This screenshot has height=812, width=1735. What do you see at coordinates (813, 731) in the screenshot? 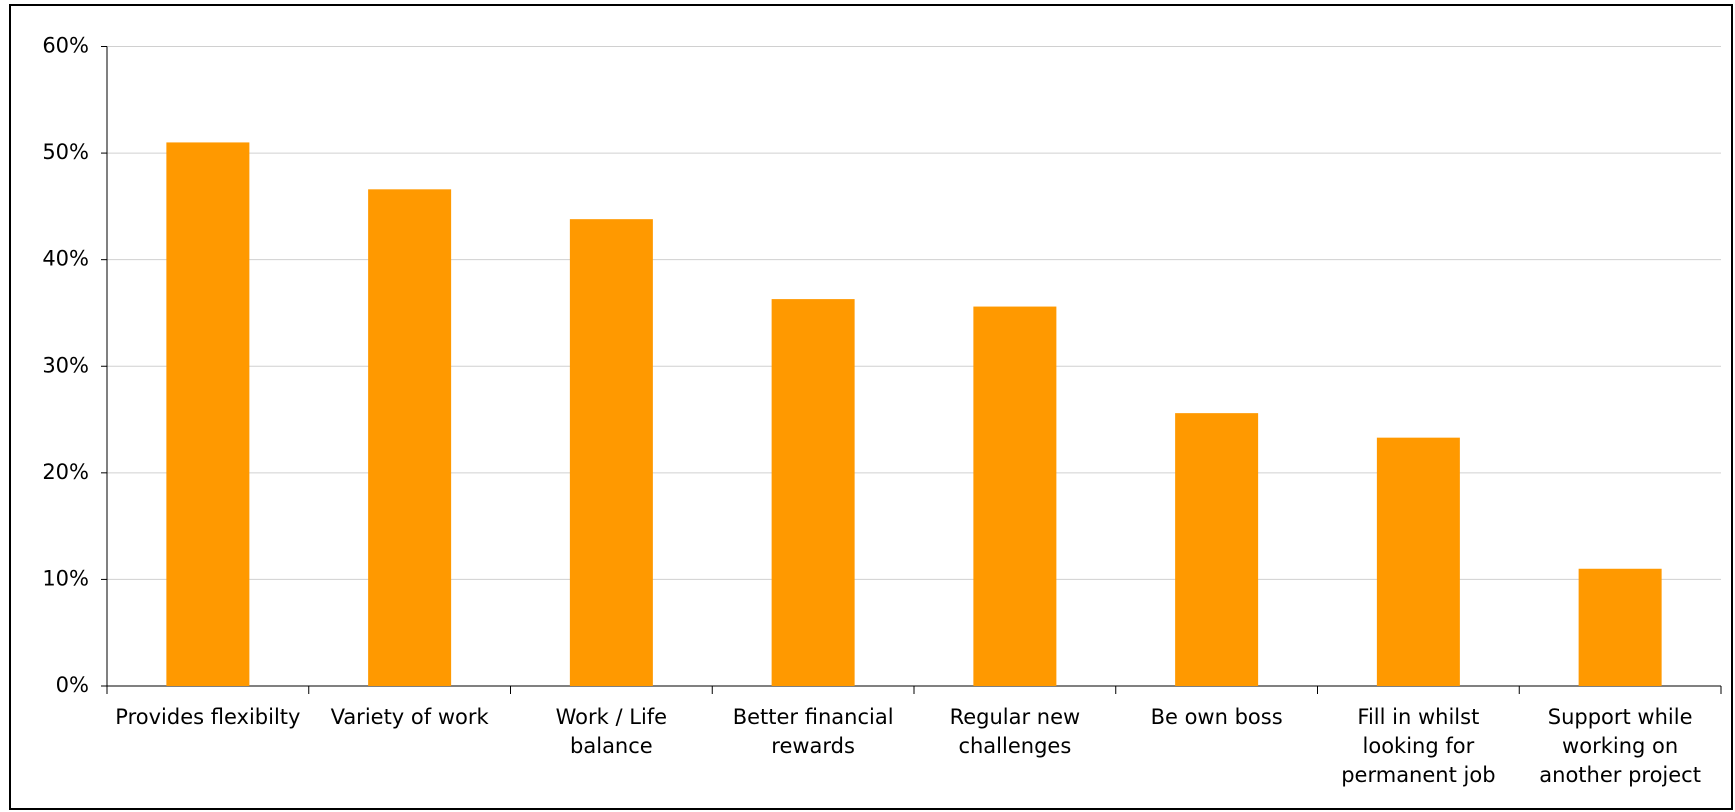
I see `x-tick-label: Better financial rewards` at bounding box center [813, 731].